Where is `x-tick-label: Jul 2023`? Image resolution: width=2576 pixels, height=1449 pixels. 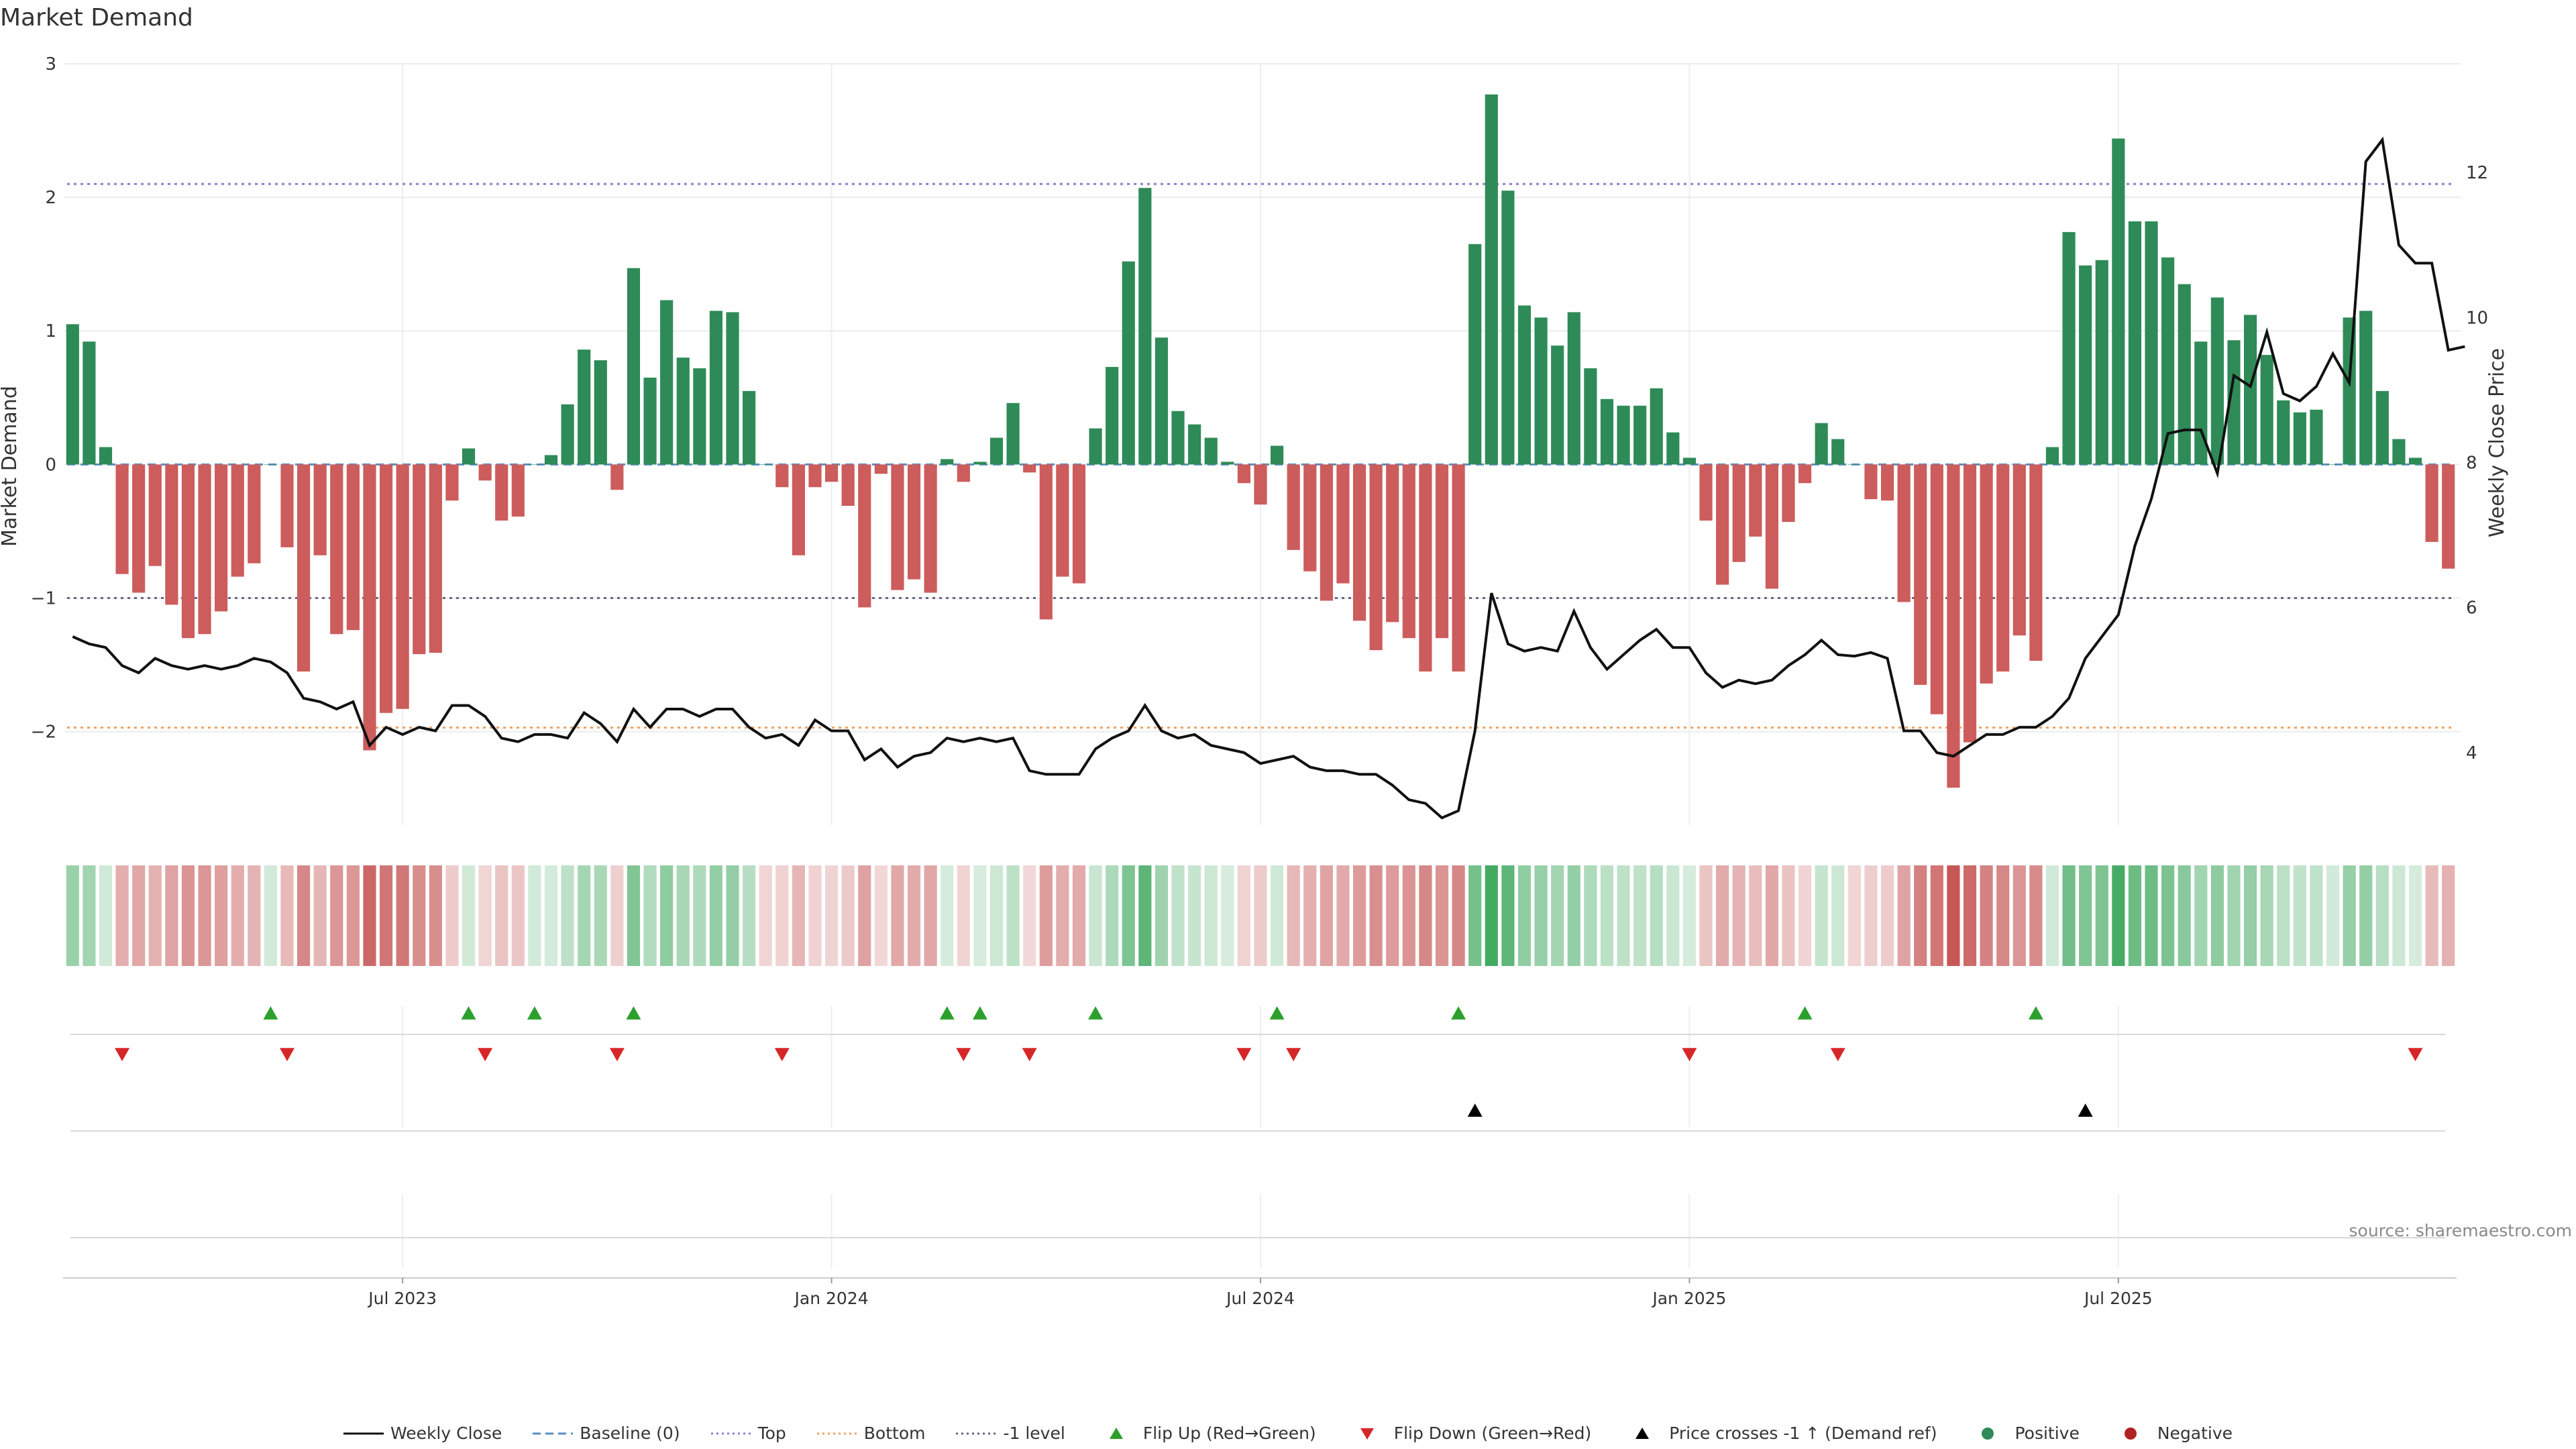
x-tick-label: Jul 2023 is located at coordinates (402, 1298).